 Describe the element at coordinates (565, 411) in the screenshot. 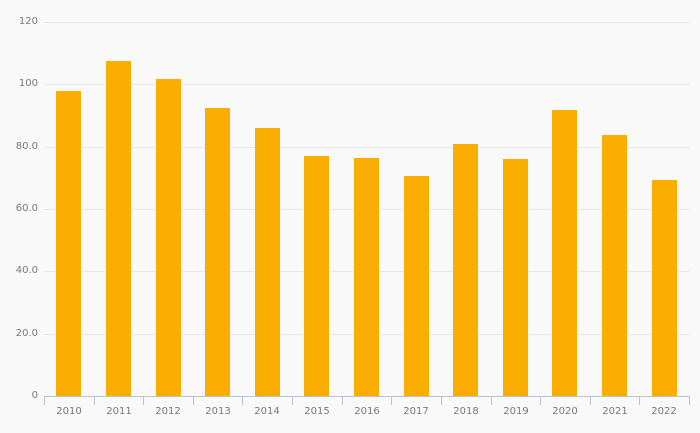

I see `x-axis-label-2020: 2020` at that location.